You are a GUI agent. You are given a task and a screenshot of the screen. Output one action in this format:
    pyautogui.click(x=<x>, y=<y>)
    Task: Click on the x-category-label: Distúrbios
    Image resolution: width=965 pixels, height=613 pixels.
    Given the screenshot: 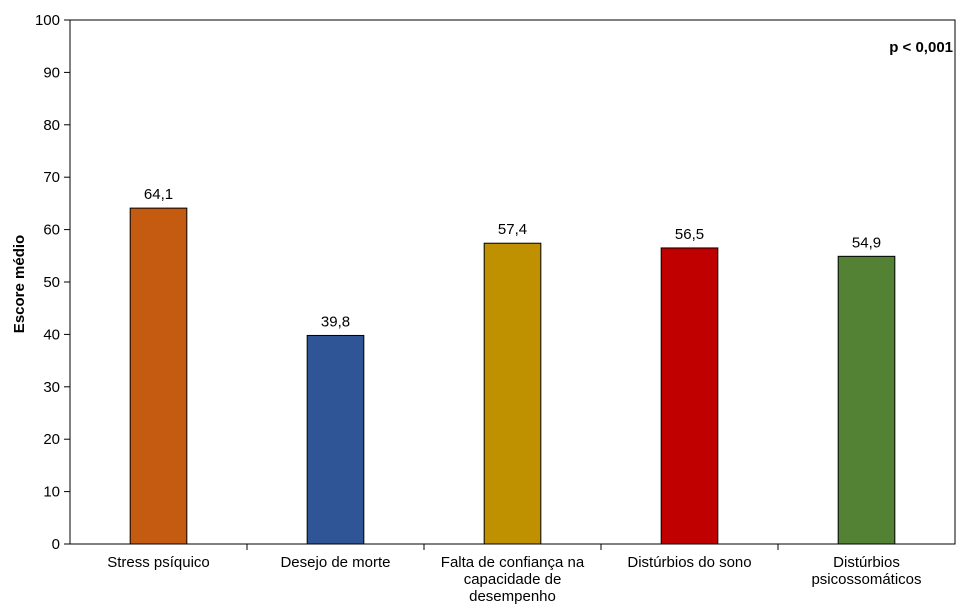 What is the action you would take?
    pyautogui.click(x=866, y=562)
    